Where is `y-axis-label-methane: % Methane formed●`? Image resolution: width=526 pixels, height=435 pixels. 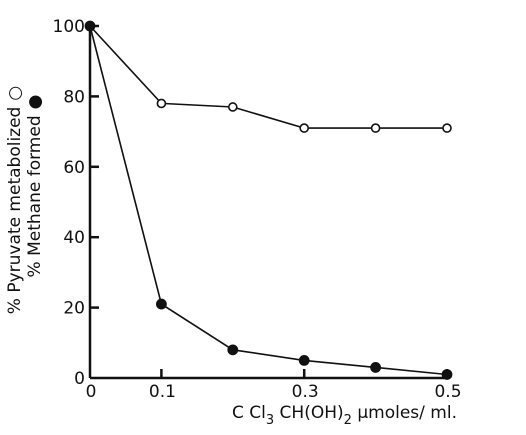
y-axis-label-methane: % Methane formed● is located at coordinates (35, 186).